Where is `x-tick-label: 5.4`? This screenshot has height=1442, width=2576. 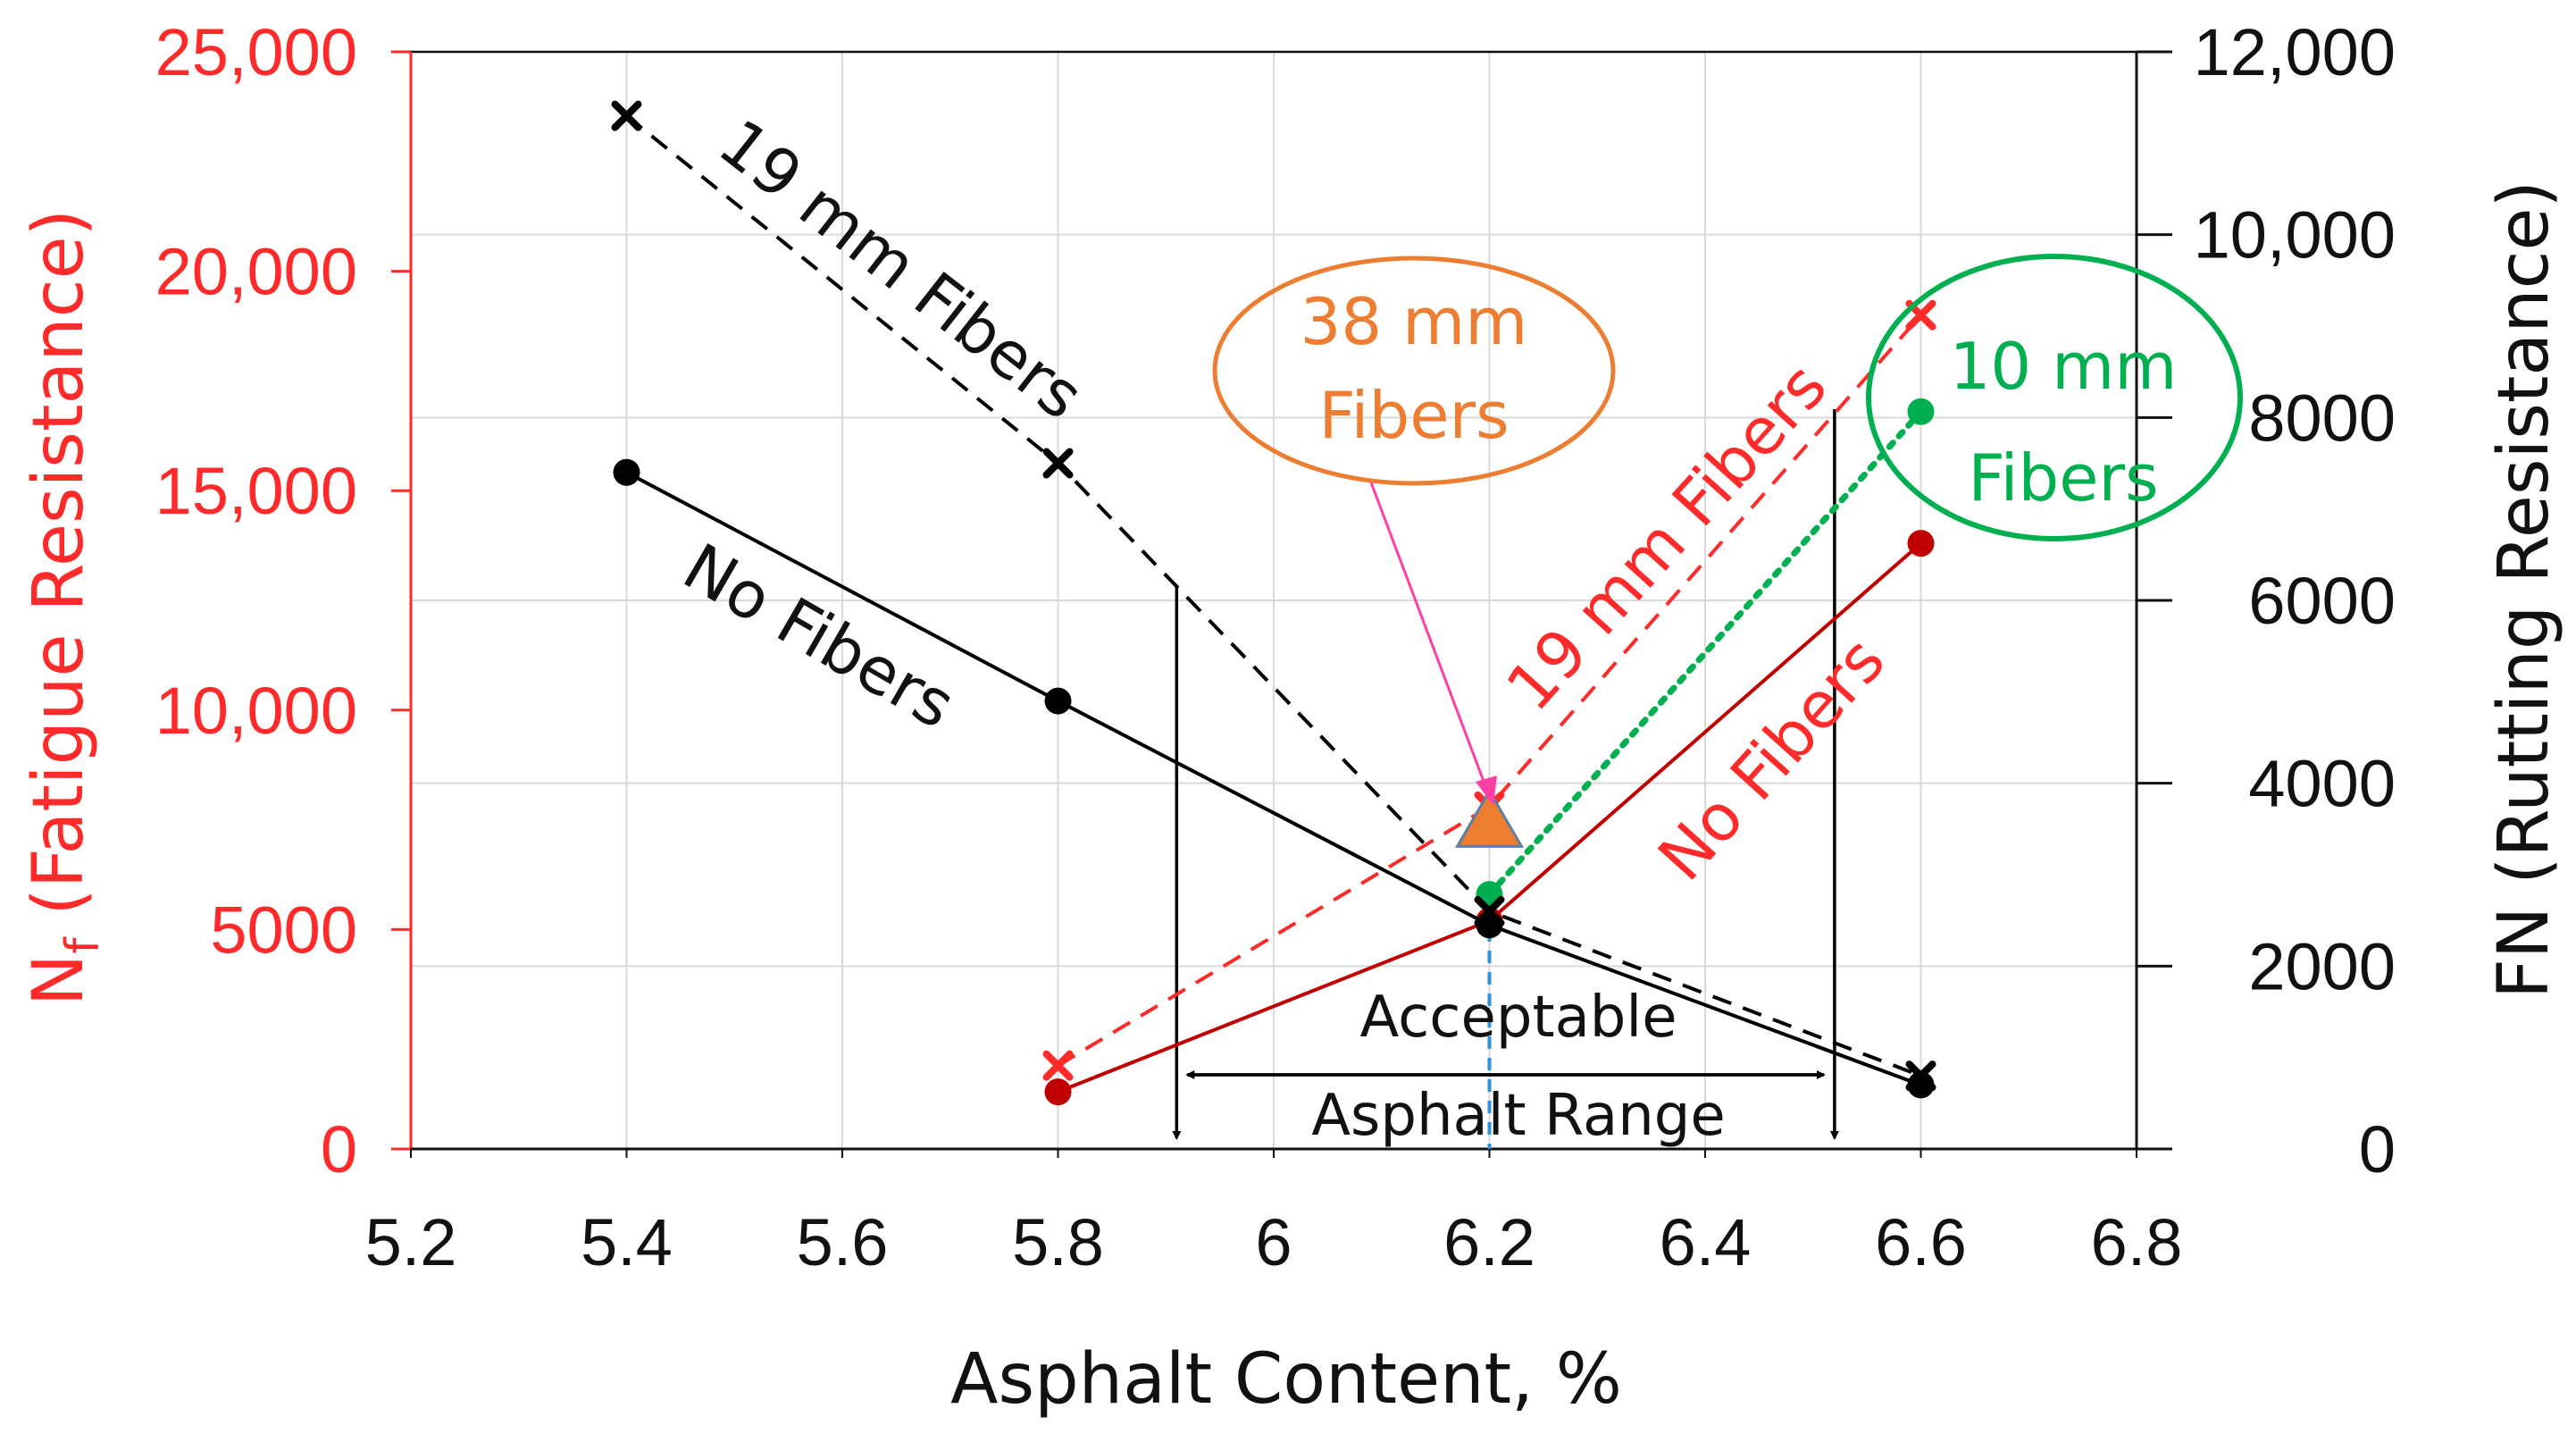 x-tick-label: 5.4 is located at coordinates (627, 1242).